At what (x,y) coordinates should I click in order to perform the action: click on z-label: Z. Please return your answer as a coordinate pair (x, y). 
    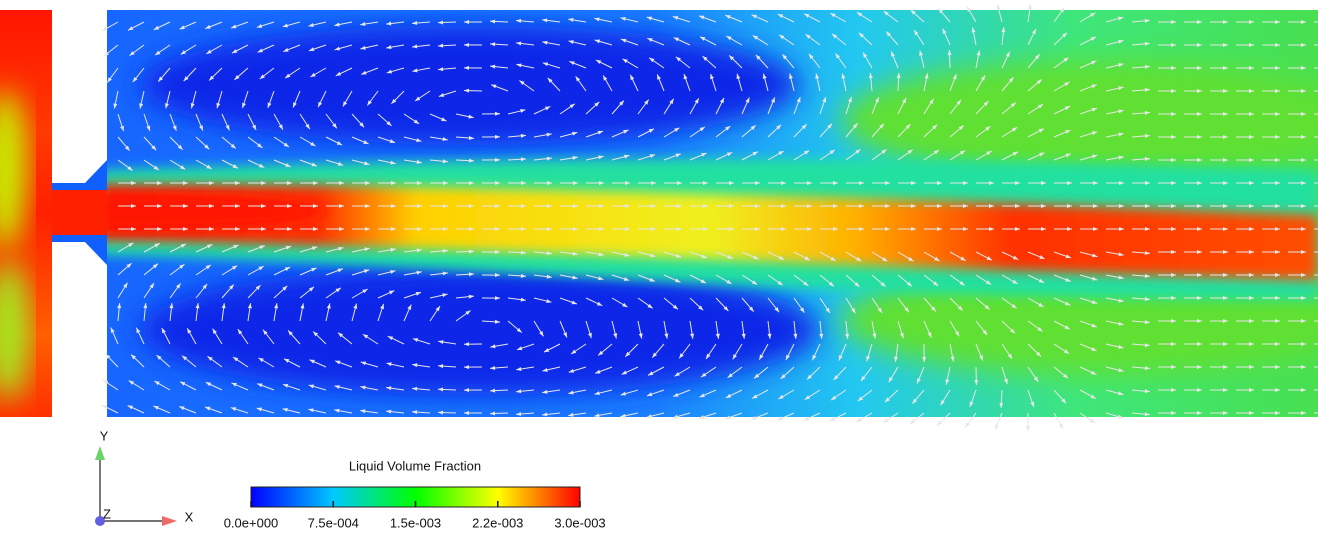
    Looking at the image, I should click on (107, 513).